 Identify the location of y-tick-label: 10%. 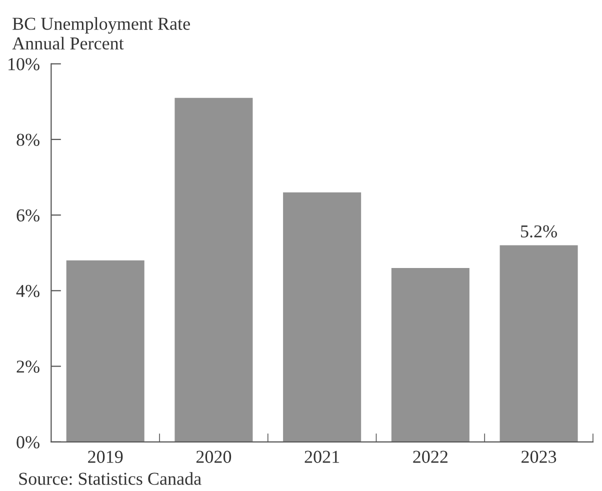
(24, 64).